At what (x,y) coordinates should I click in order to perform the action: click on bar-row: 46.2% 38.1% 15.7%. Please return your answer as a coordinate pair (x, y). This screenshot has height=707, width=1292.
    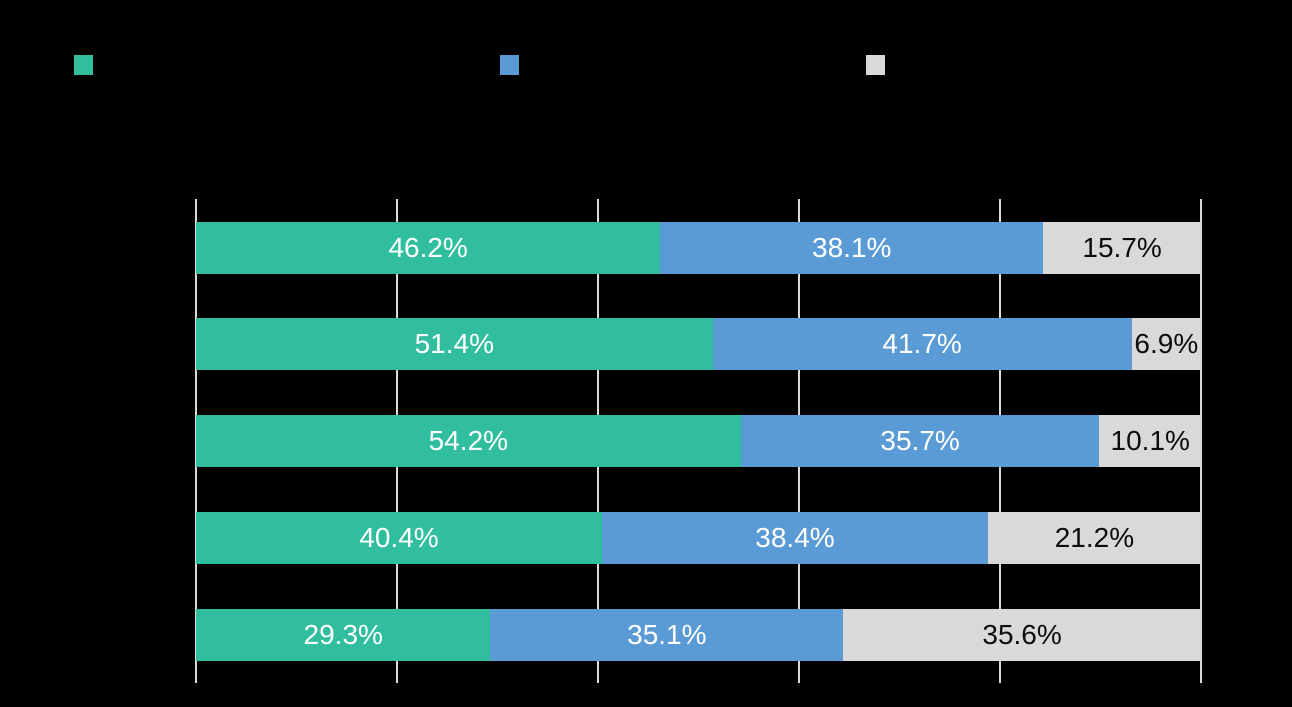
    Looking at the image, I should click on (698, 247).